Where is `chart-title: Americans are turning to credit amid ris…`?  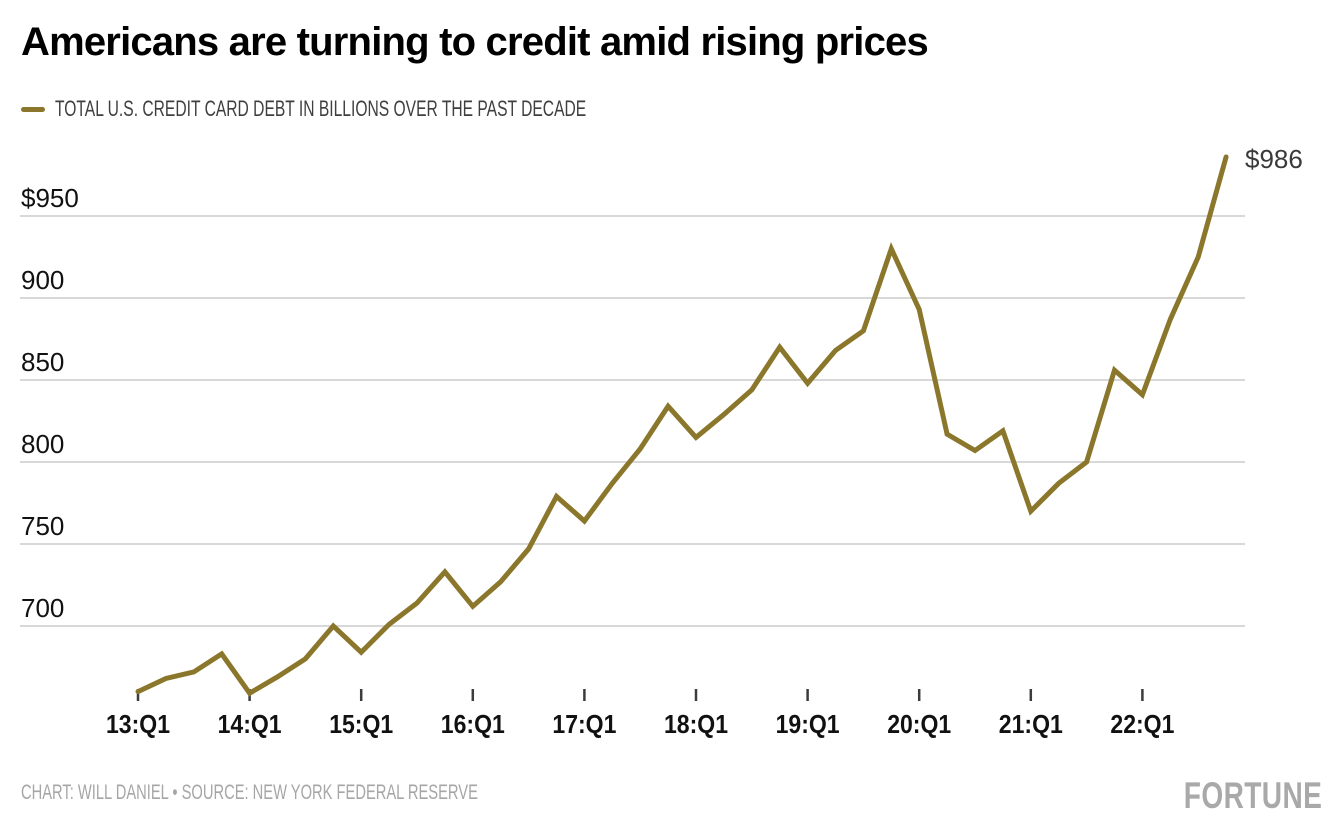
chart-title: Americans are turning to credit amid ris… is located at coordinates (475, 42).